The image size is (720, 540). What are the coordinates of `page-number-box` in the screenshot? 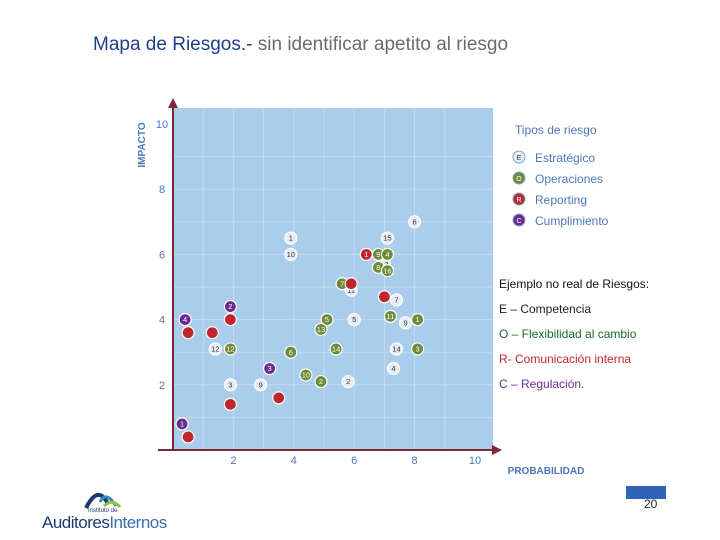 It's located at (646, 492).